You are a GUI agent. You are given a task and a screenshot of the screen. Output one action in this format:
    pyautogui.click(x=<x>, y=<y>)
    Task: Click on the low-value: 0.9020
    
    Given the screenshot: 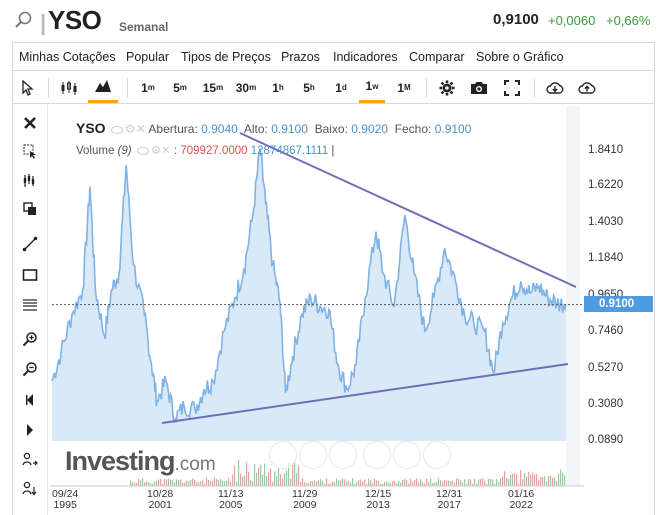 What is the action you would take?
    pyautogui.click(x=369, y=129)
    